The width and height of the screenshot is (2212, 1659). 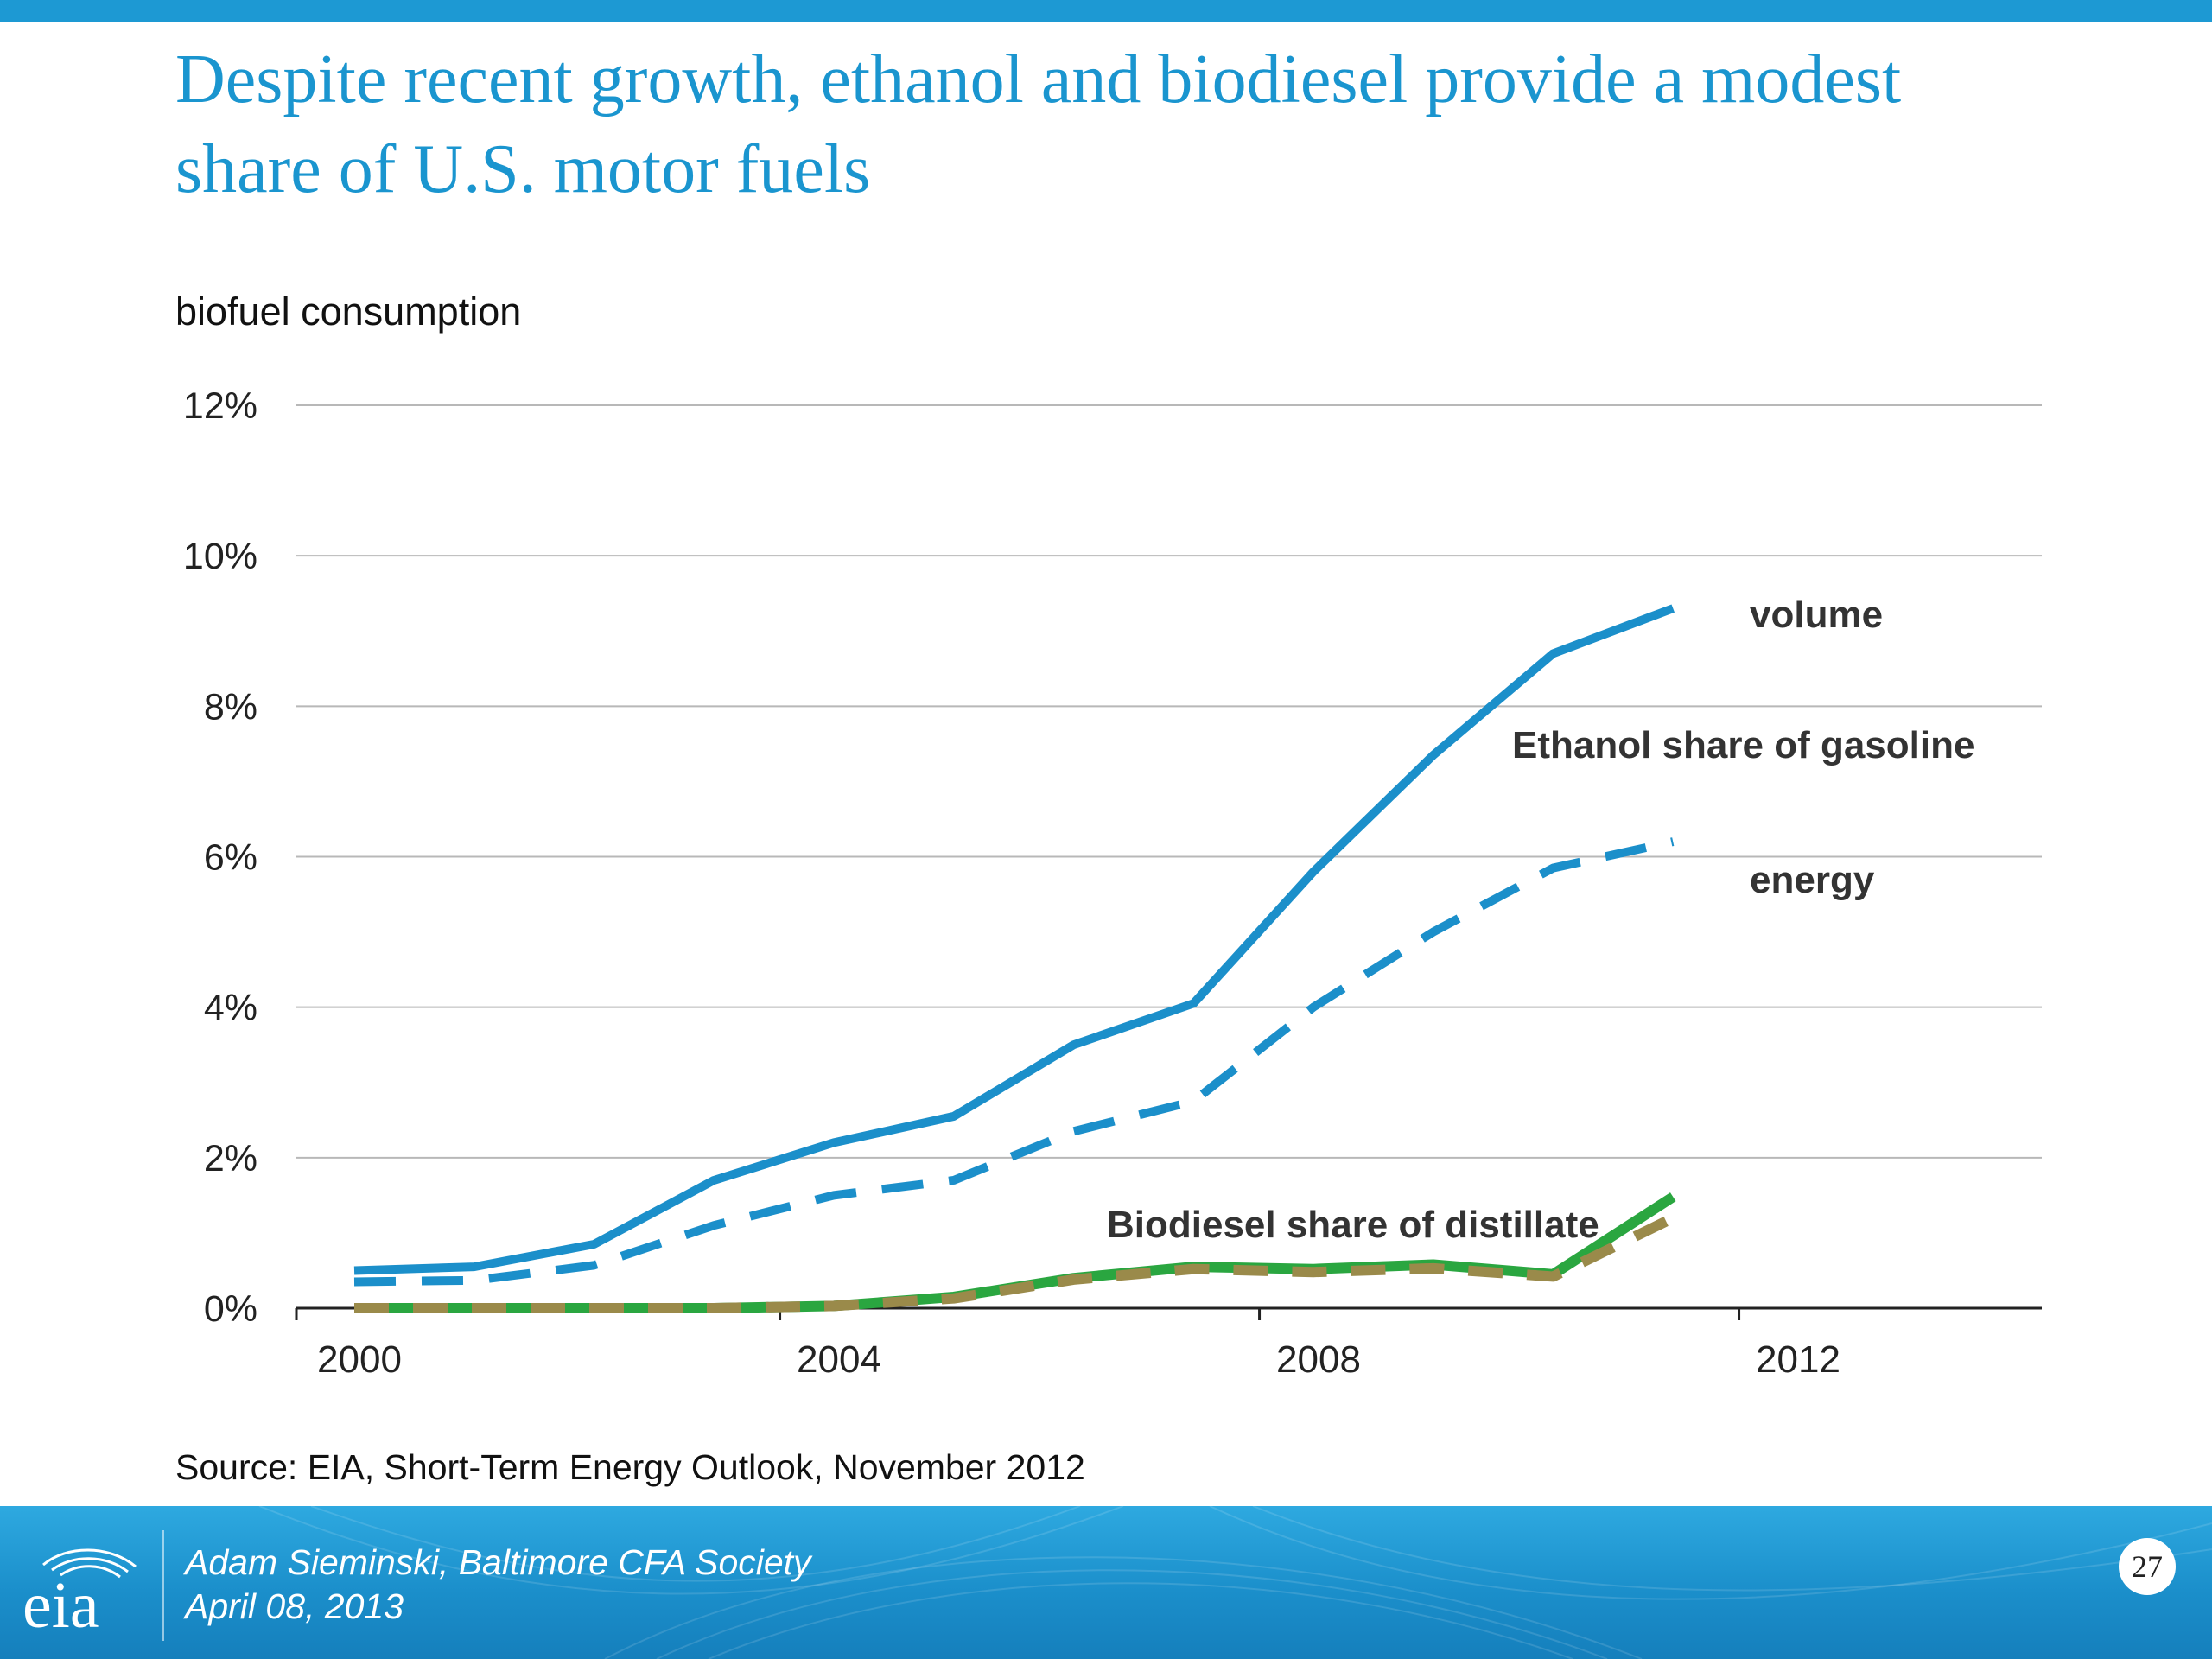 I want to click on footer-date: April 08, 2013, so click(x=294, y=1606).